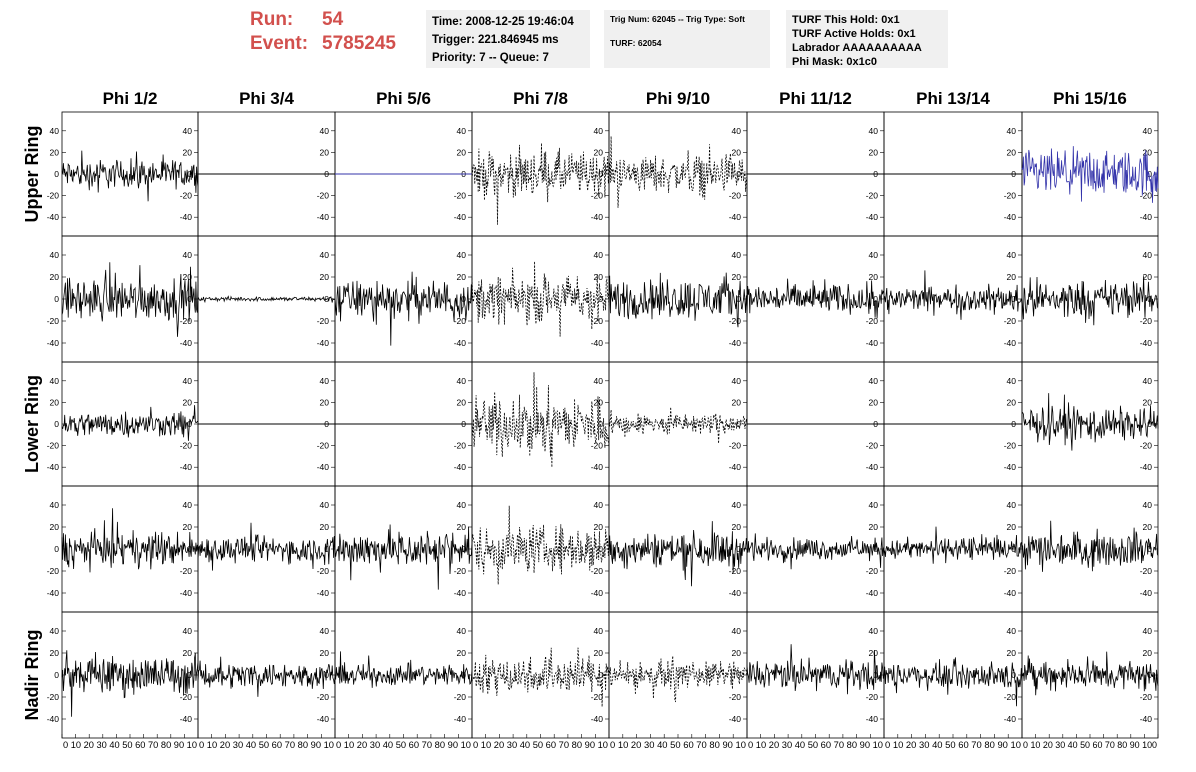  Describe the element at coordinates (540, 545) in the screenshot. I see `trace-line-r4-c4` at that location.